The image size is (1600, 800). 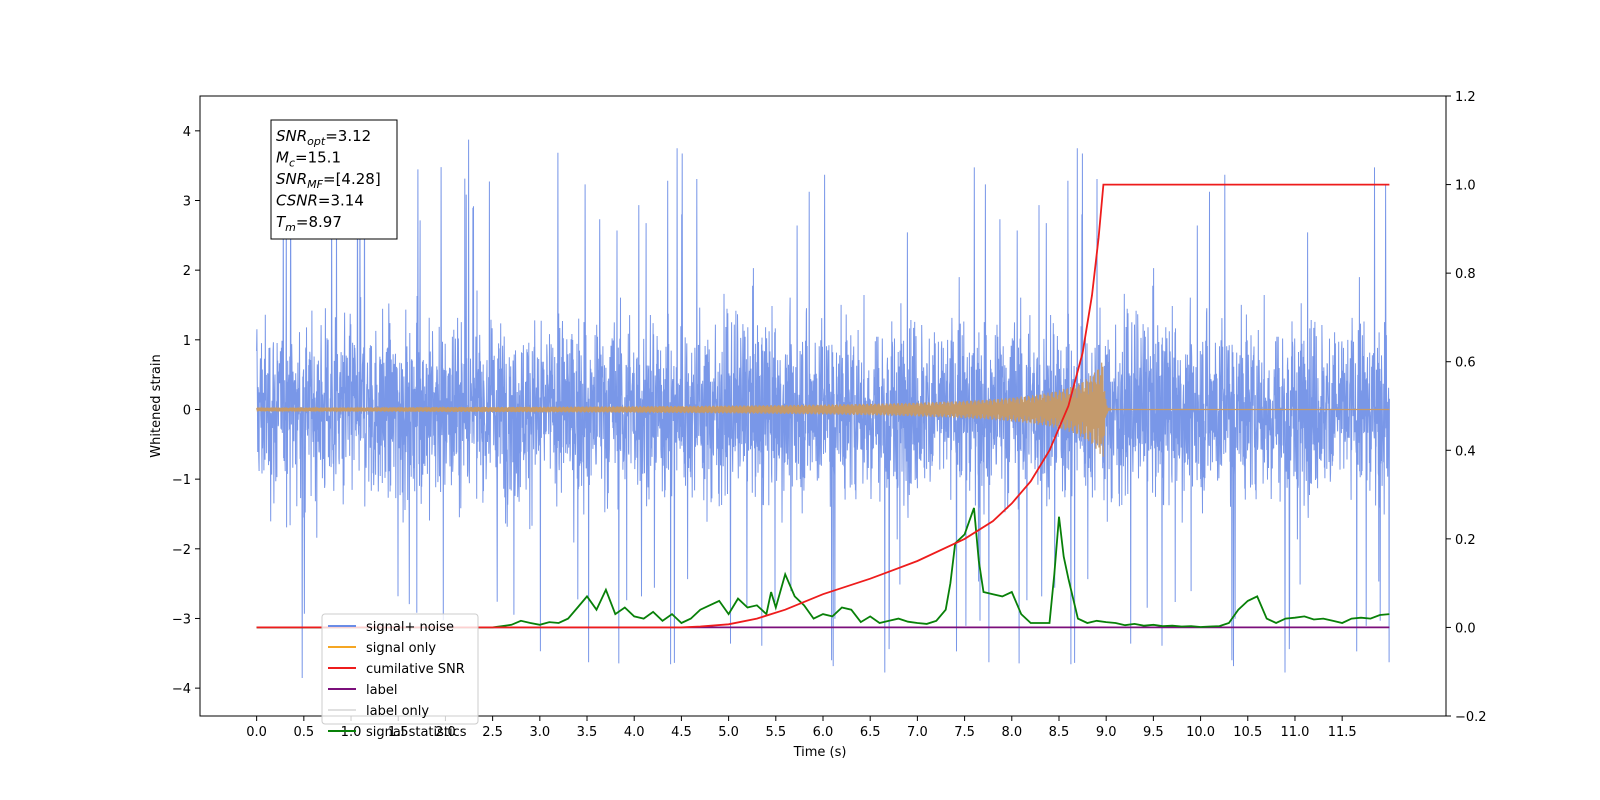 I want to click on y-tick-label-right: 0.4, so click(x=1465, y=451).